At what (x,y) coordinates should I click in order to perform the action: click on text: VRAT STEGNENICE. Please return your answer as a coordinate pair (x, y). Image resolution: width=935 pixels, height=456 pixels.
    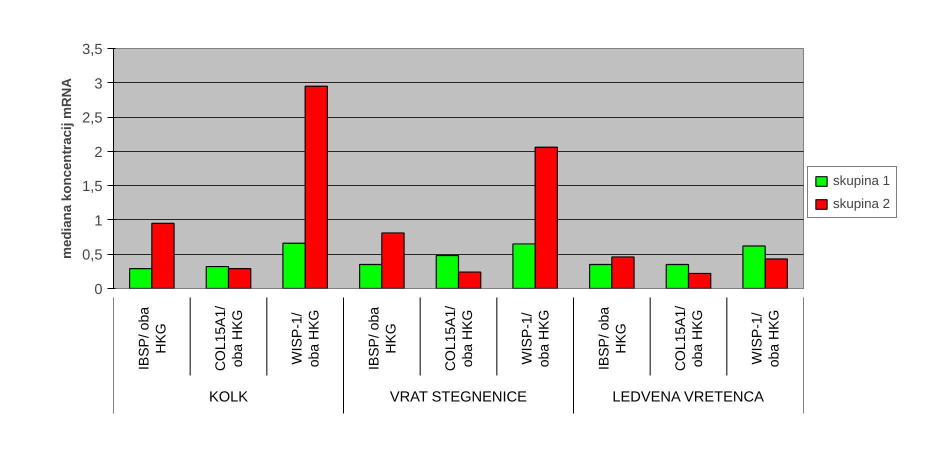
    Looking at the image, I should click on (459, 398).